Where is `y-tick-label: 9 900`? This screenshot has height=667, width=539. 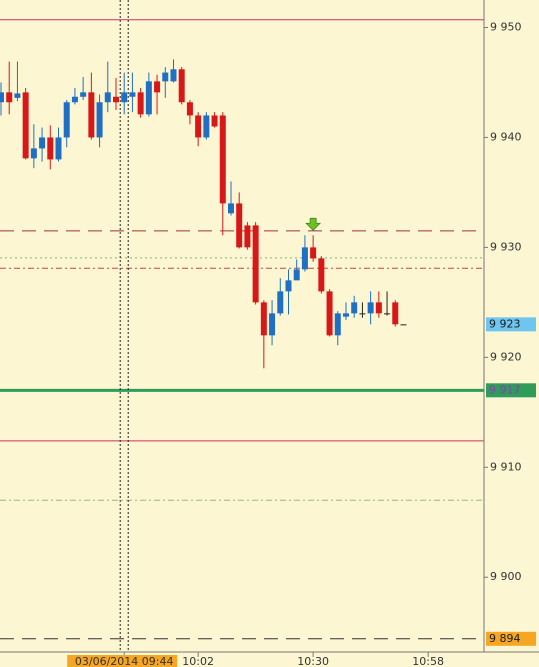 y-tick-label: 9 900 is located at coordinates (506, 576).